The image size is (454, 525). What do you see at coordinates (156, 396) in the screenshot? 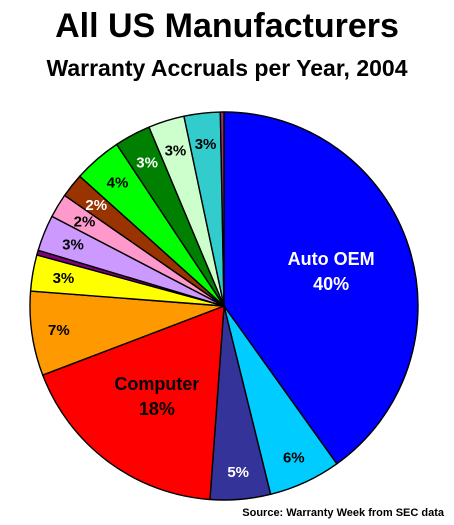
I see `pie-slice-label: Computer 18%` at bounding box center [156, 396].